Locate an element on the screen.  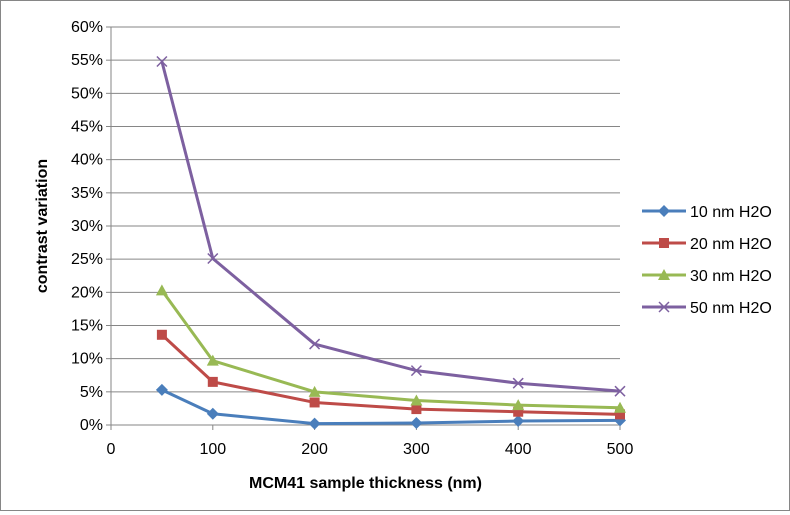
x-tick-label: 300 is located at coordinates (416, 449).